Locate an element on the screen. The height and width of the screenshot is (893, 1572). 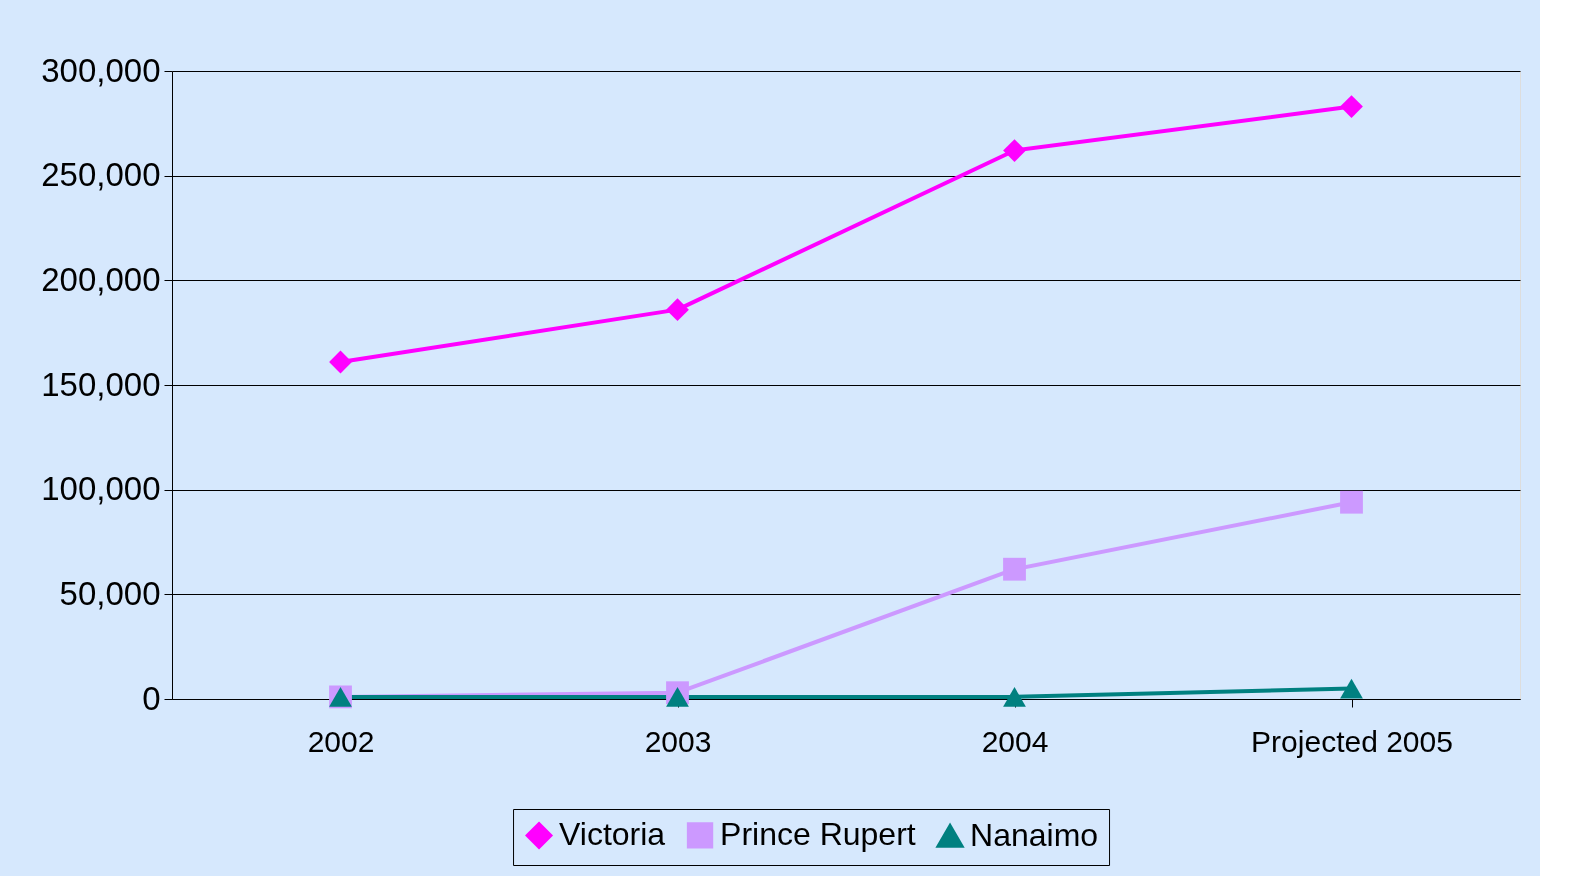
y-tick-label: 200,000 is located at coordinates (101, 279).